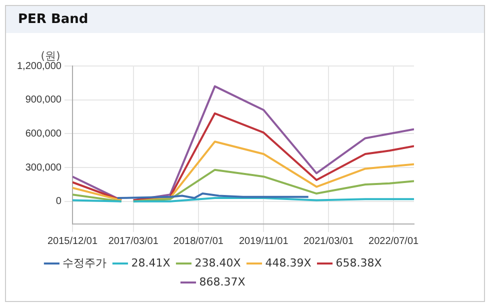  I want to click on y-tick-label: 900,000, so click(43, 100).